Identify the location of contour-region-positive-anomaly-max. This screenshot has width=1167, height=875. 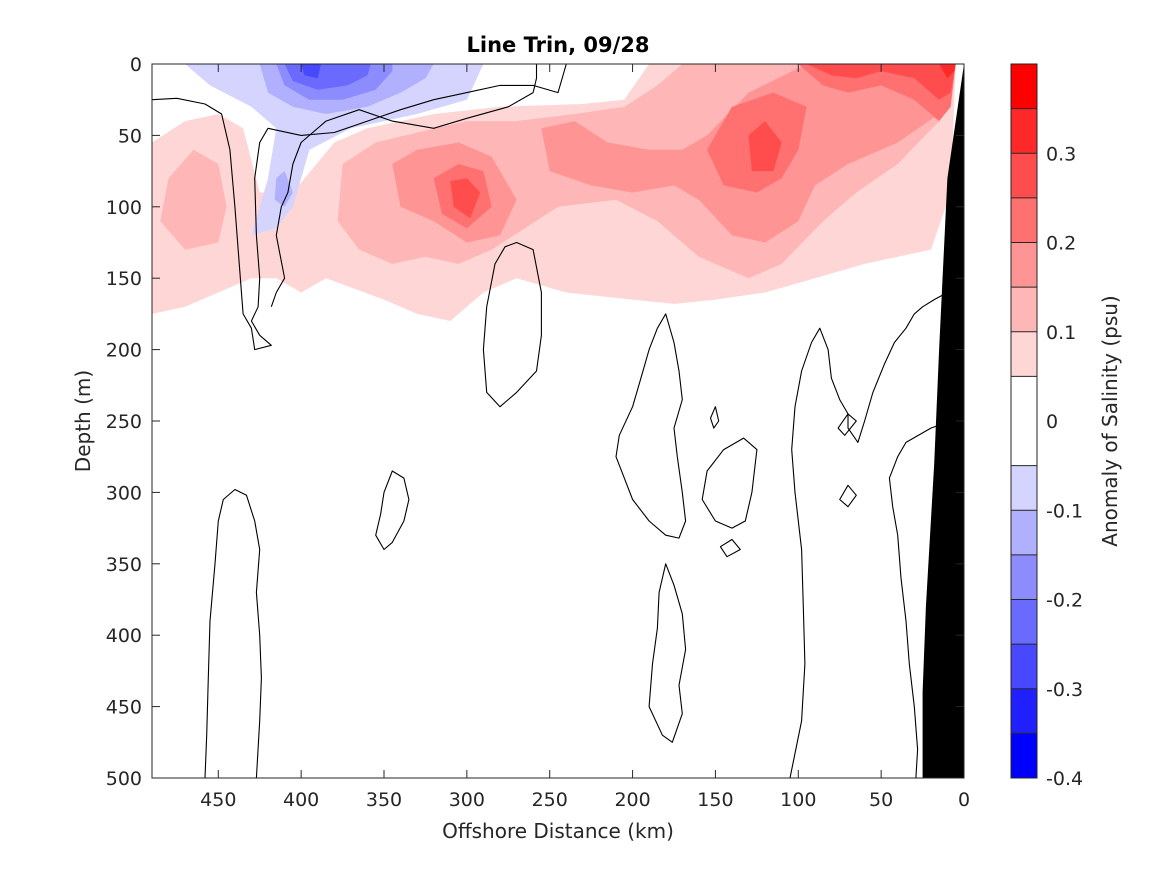
(947, 71).